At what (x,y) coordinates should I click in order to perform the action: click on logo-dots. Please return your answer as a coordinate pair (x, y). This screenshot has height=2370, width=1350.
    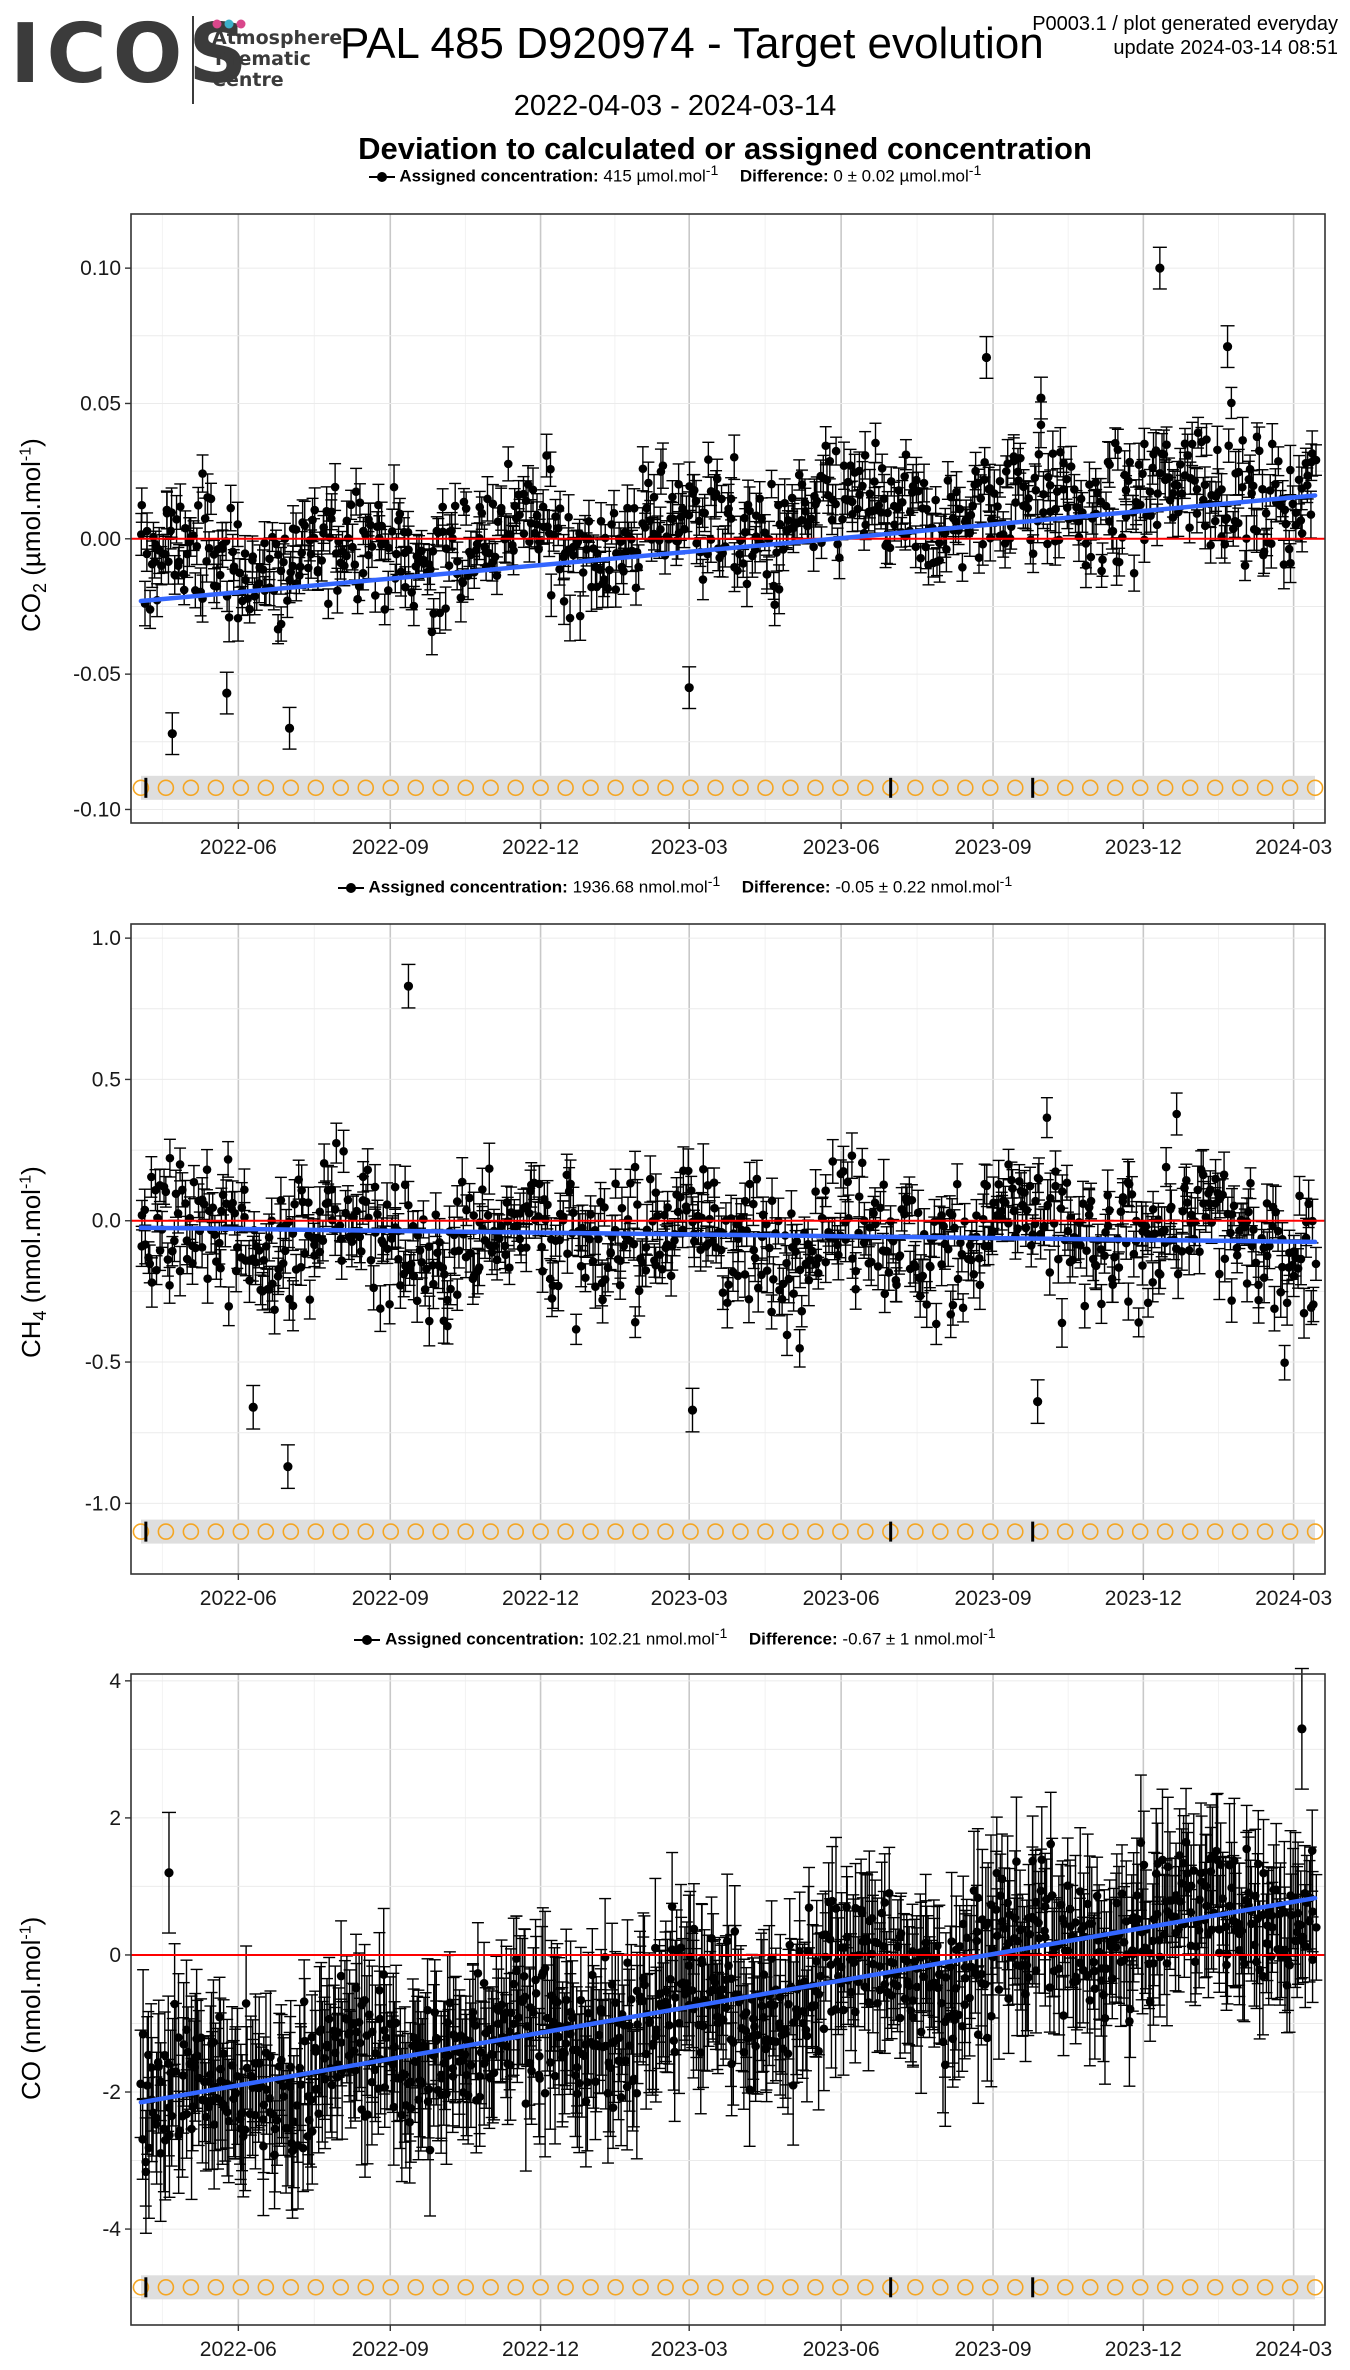
    Looking at the image, I should click on (234, 25).